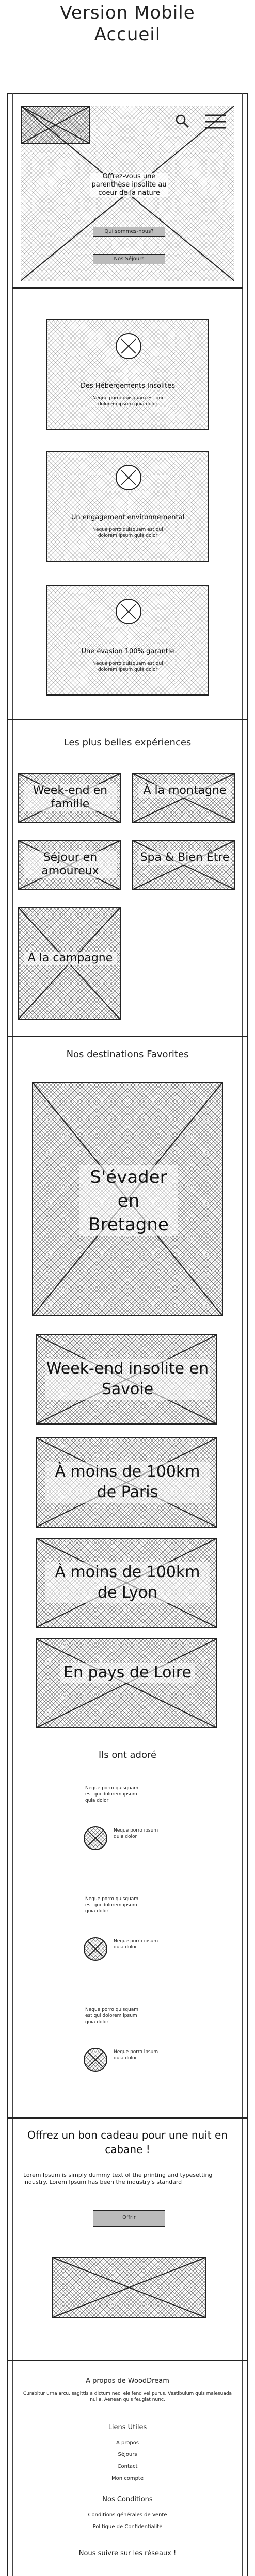  I want to click on experience-family: Week-end en famille, so click(69, 798).